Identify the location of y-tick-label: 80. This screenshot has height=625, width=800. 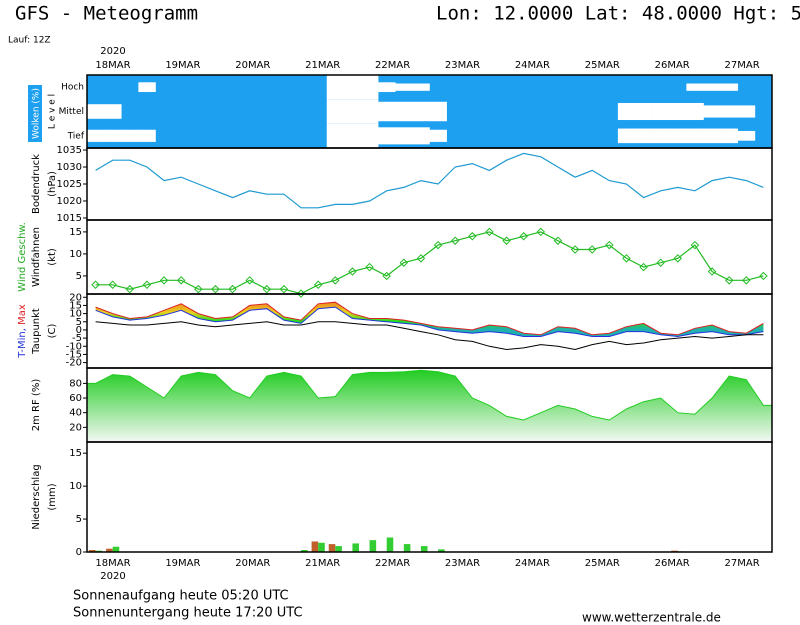
(75, 383).